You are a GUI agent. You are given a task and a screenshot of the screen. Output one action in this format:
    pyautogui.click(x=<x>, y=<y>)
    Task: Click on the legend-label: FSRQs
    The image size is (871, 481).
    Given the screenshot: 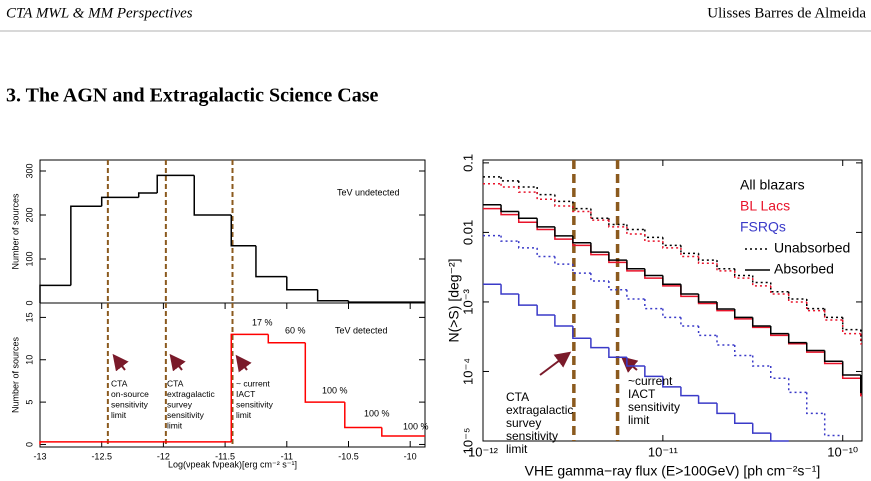 What is the action you would take?
    pyautogui.click(x=763, y=227)
    